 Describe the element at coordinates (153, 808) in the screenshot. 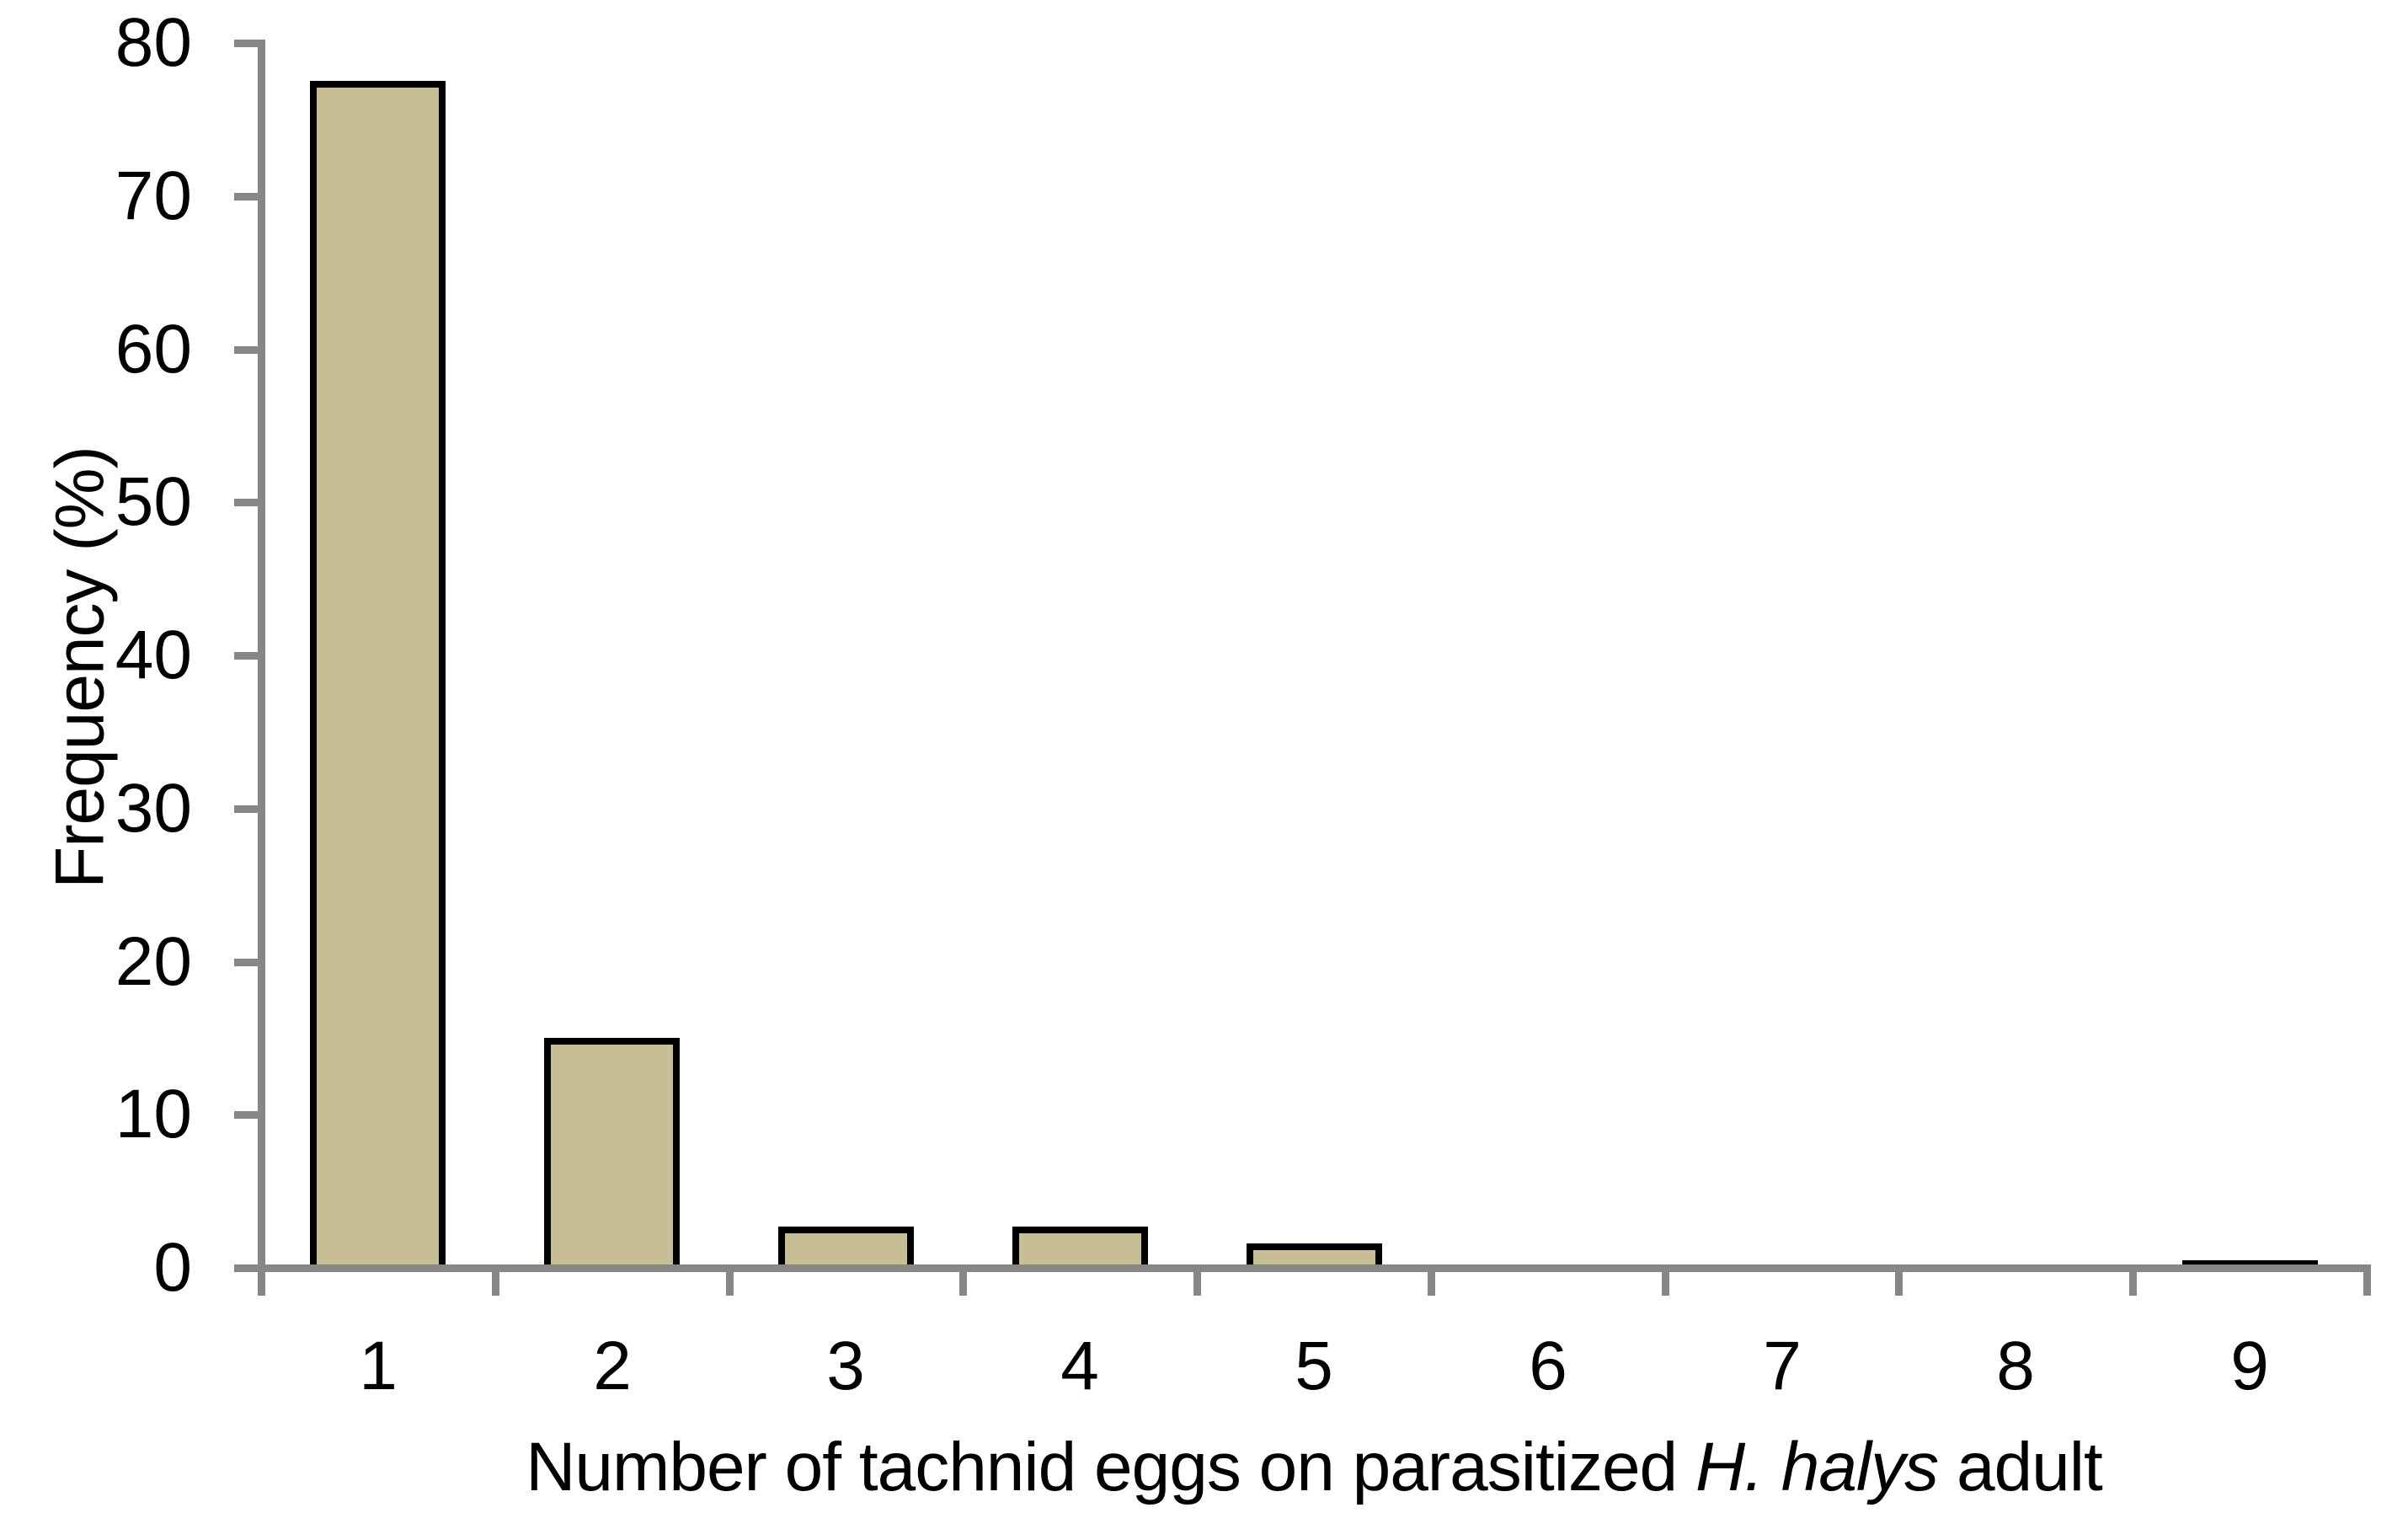

I see `y-tick-label-30: 30` at that location.